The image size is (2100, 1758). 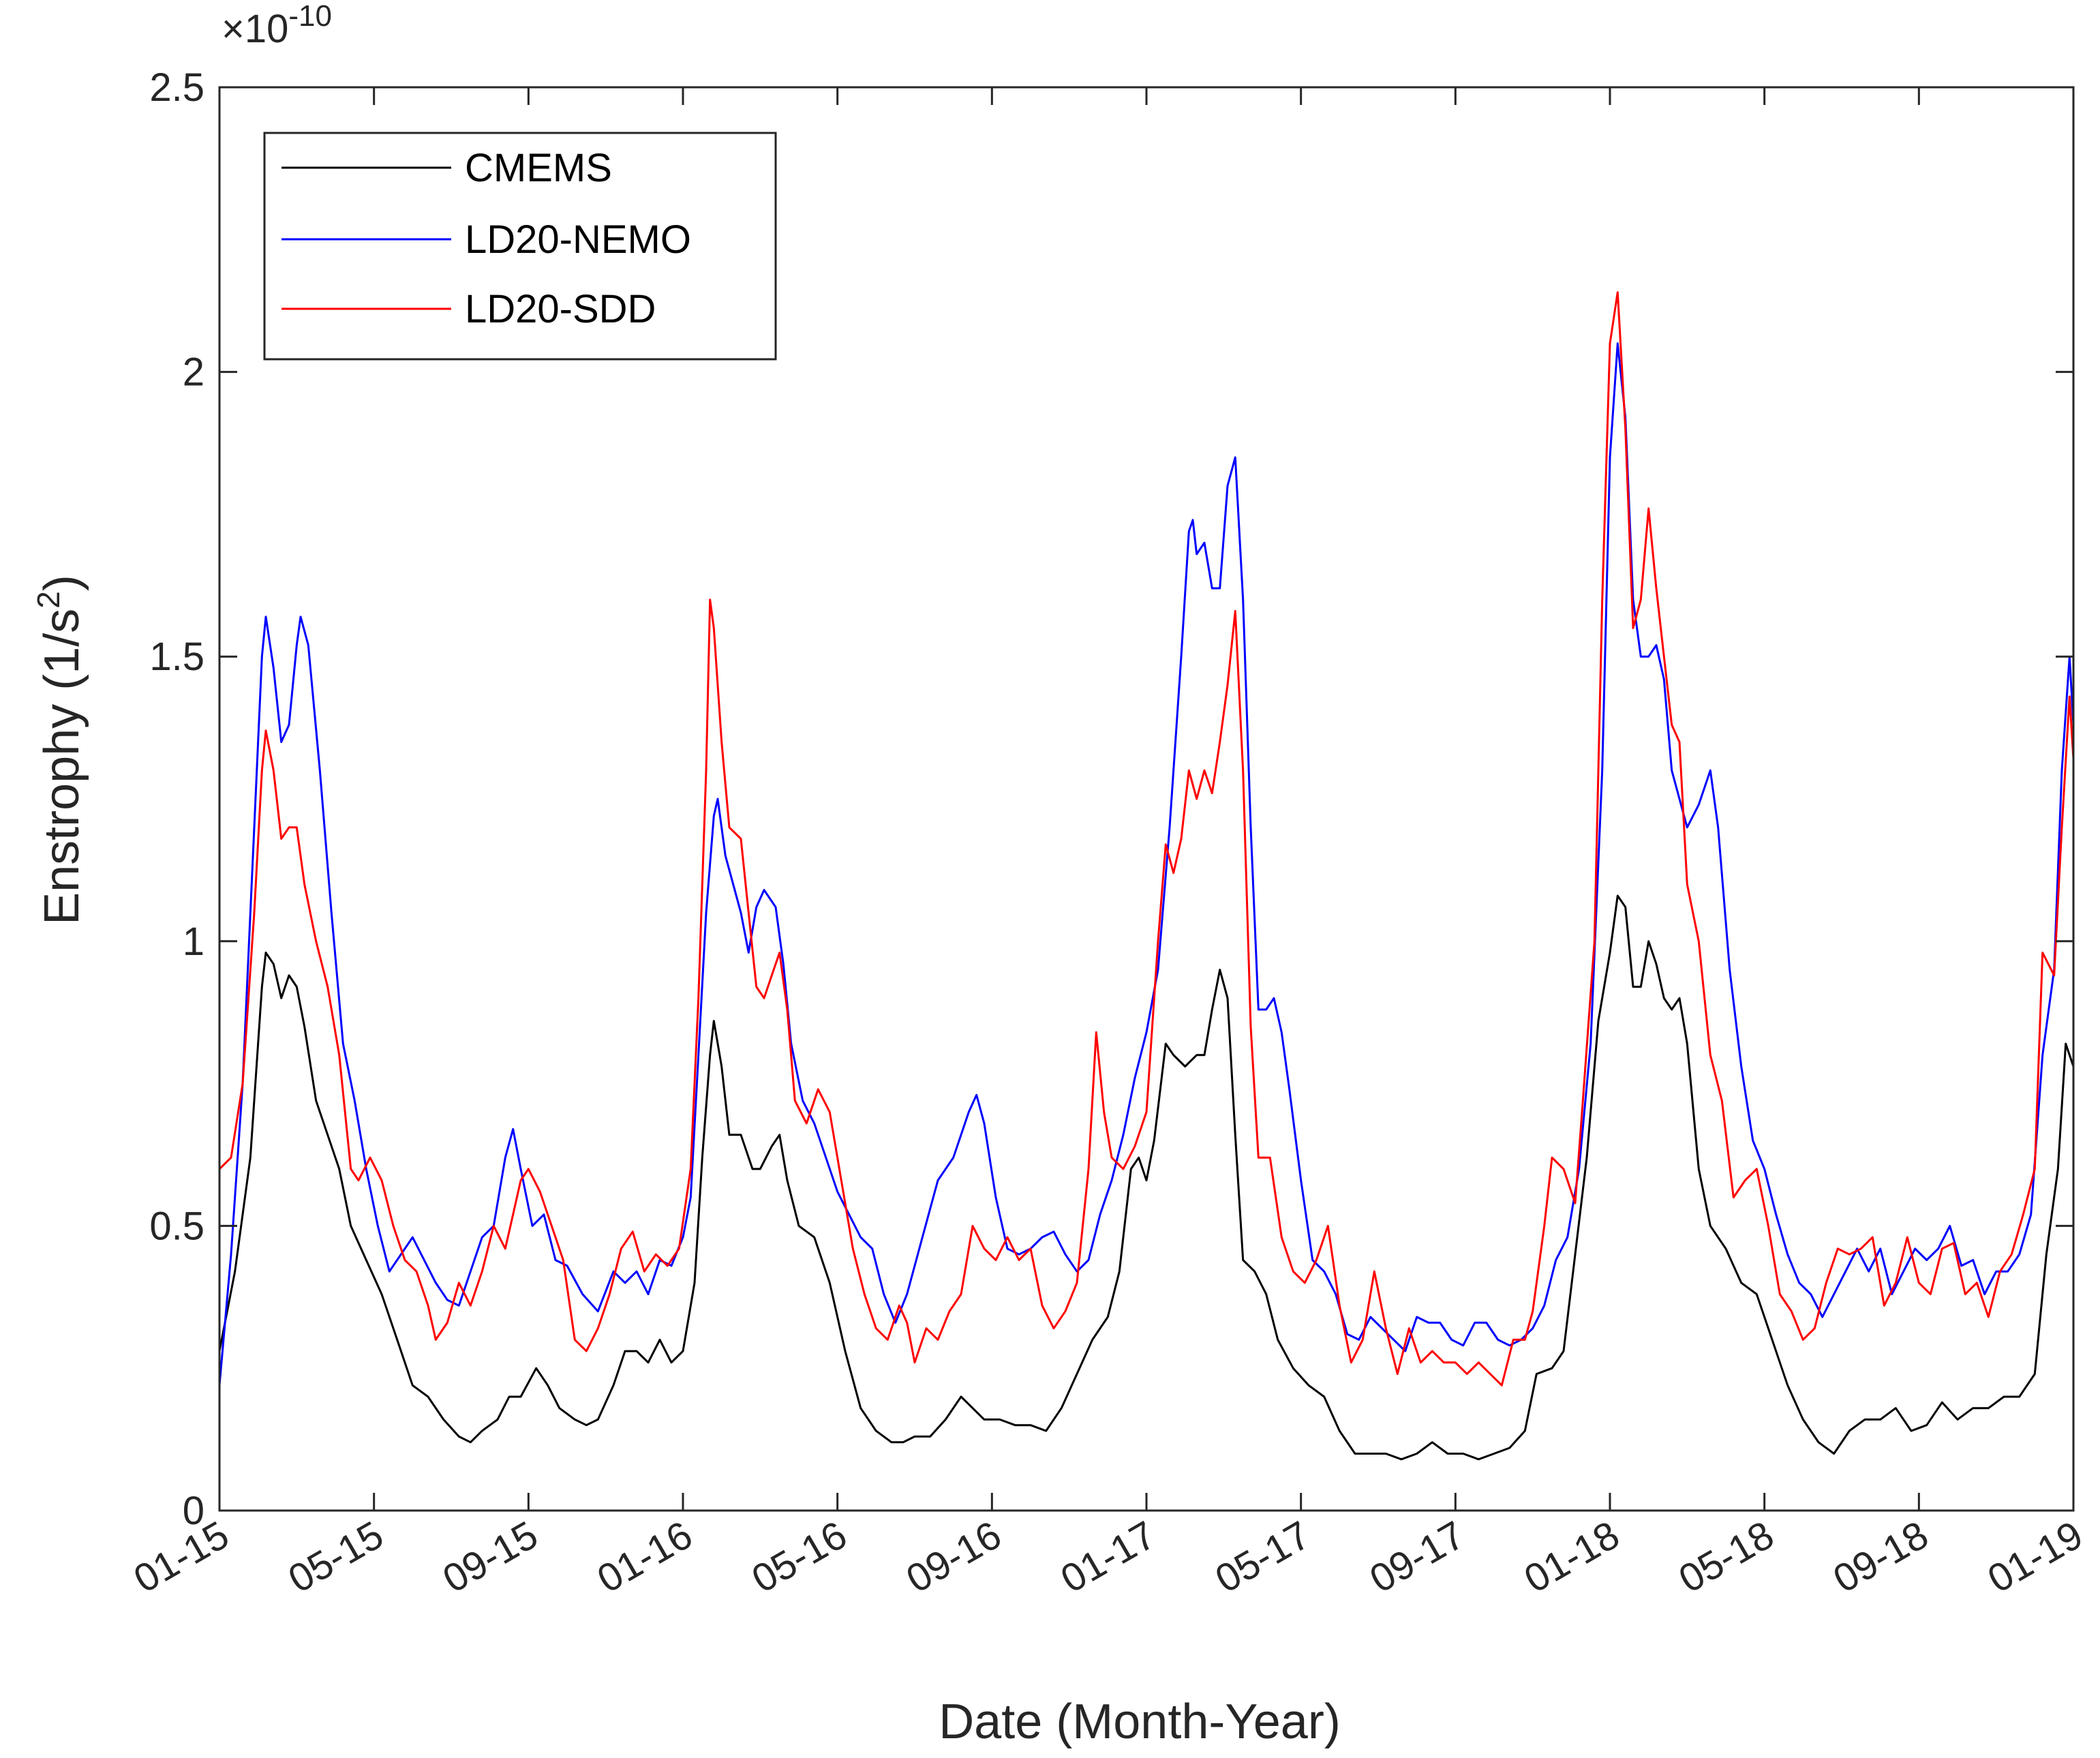 What do you see at coordinates (193, 942) in the screenshot?
I see `y-tick-label: 1` at bounding box center [193, 942].